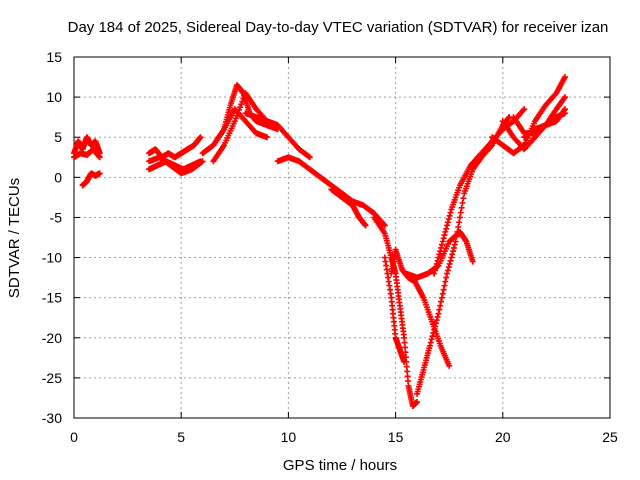 This screenshot has height=480, width=640. What do you see at coordinates (87, 153) in the screenshot?
I see `series-track-b` at bounding box center [87, 153].